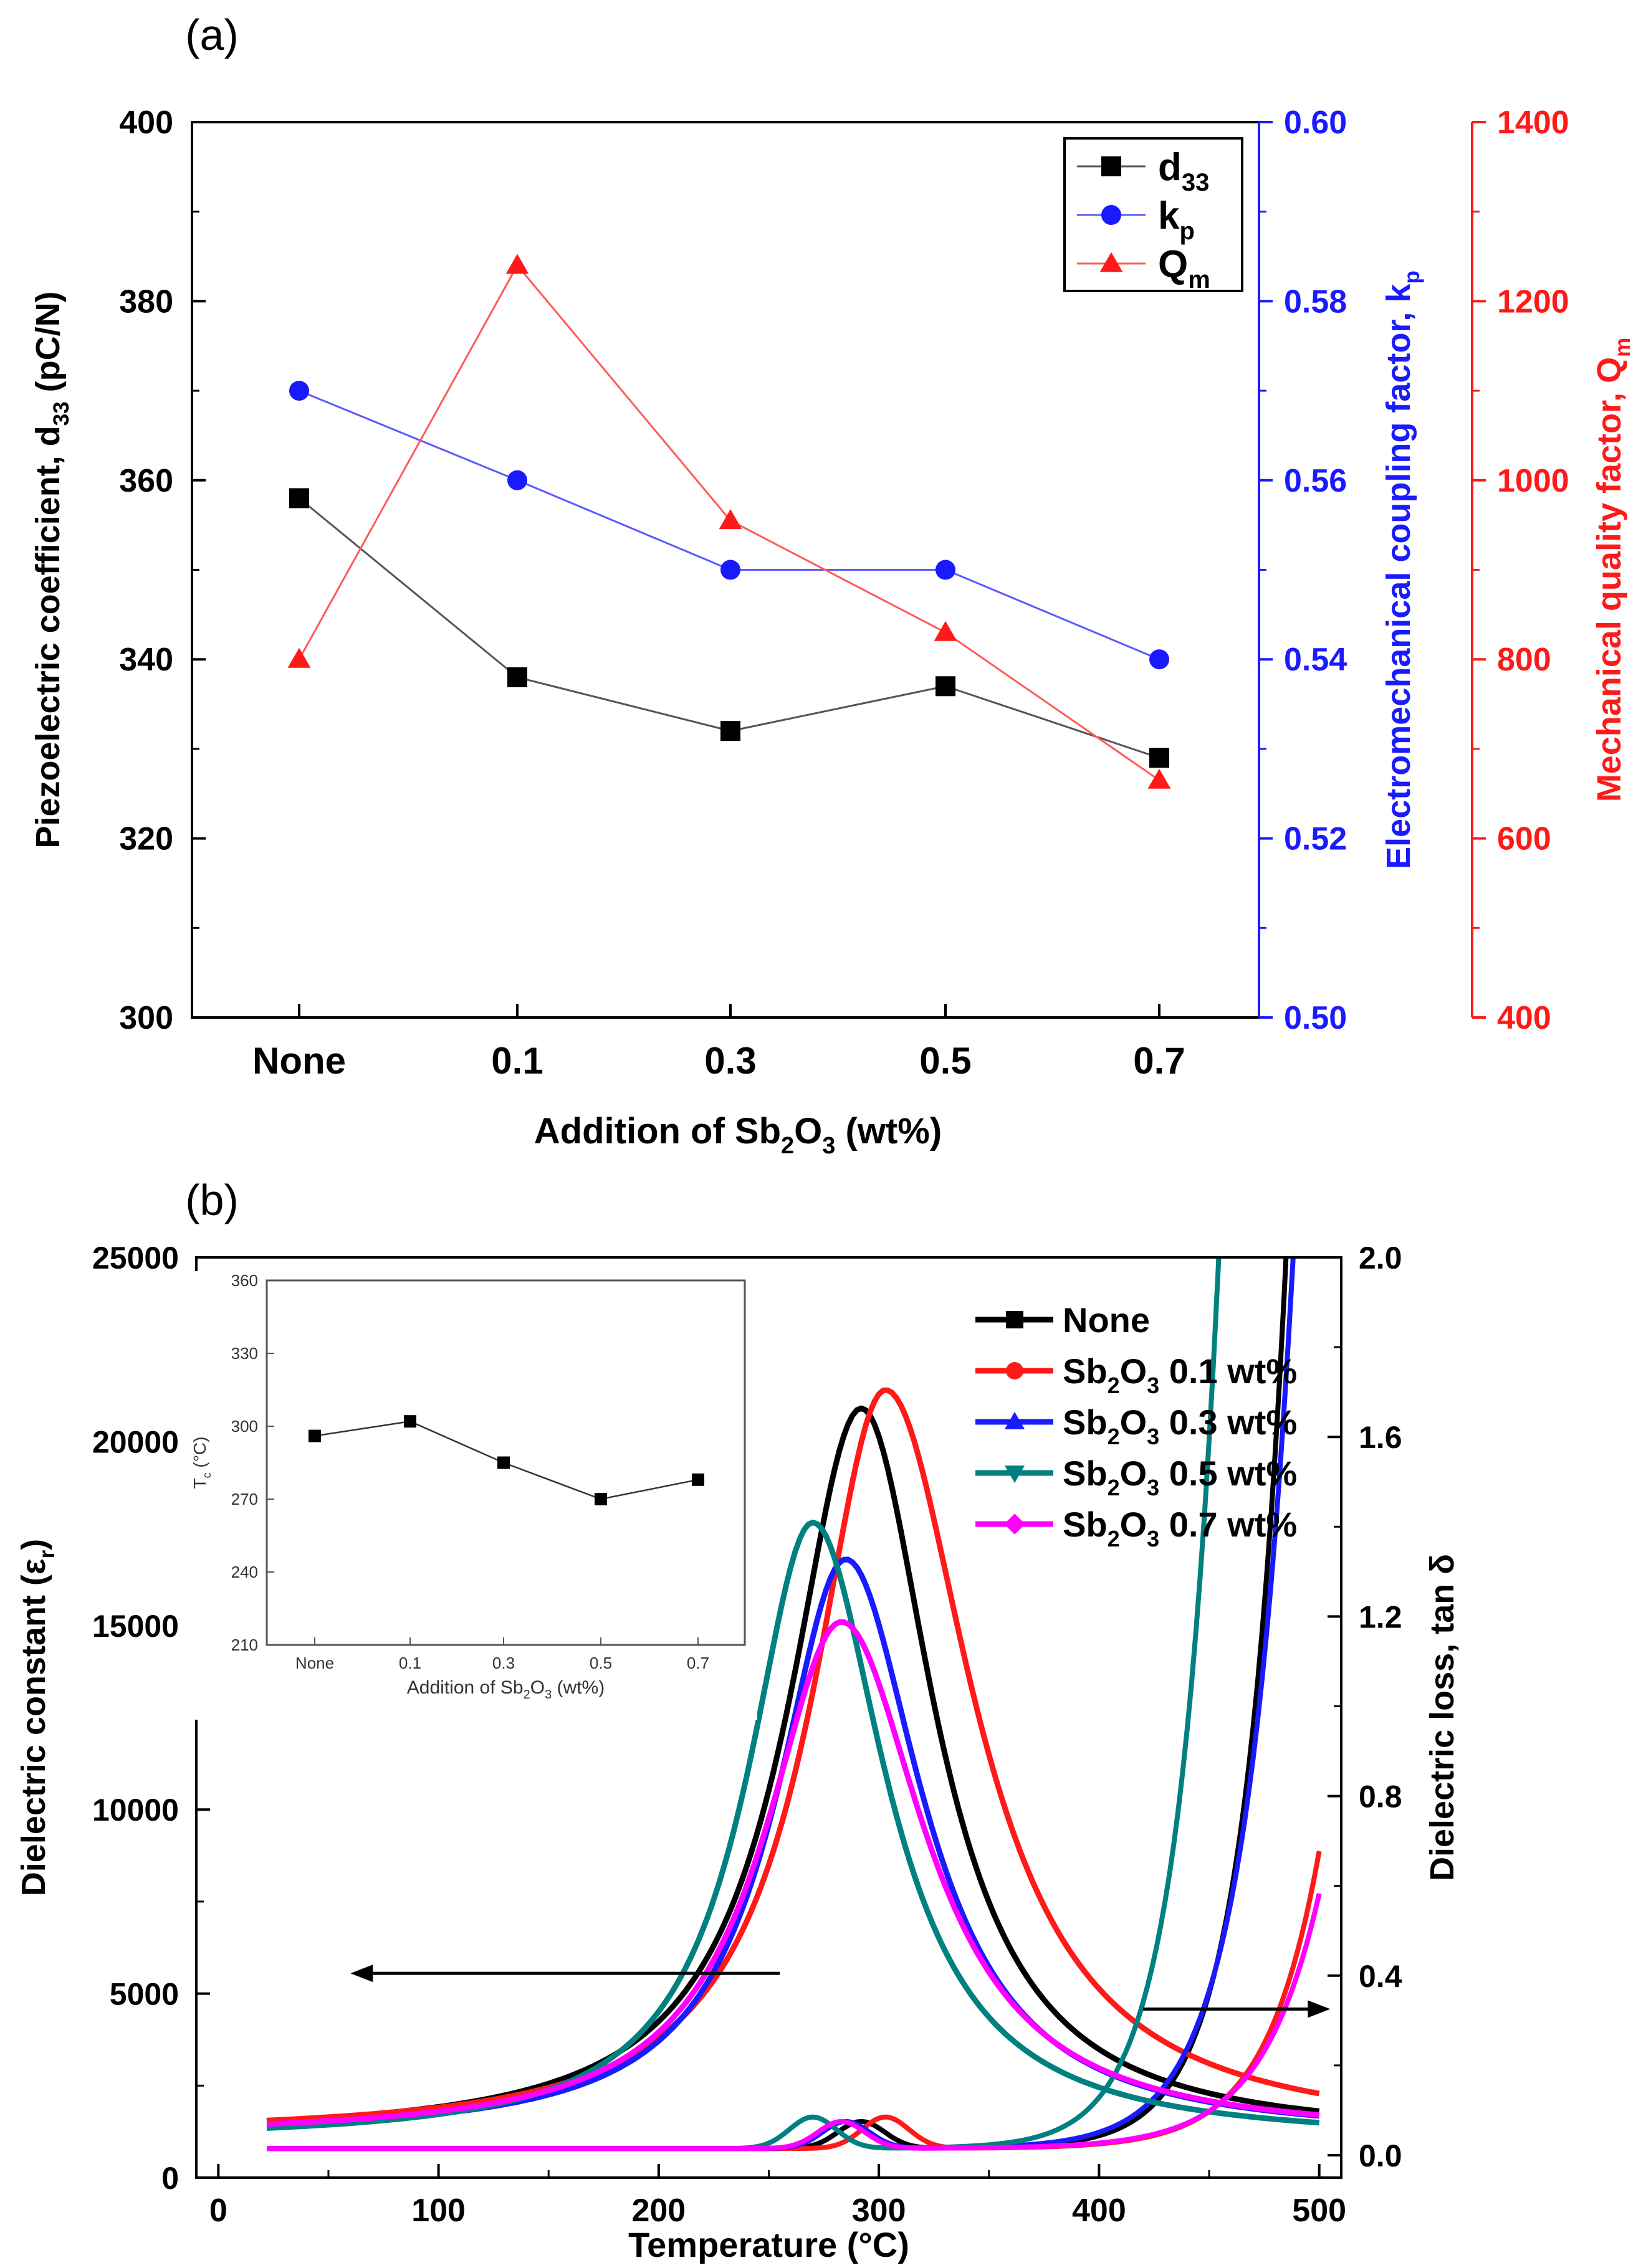 This screenshot has width=1651, height=2268. Describe the element at coordinates (879, 2211) in the screenshot. I see `temp-tick-label: 300` at that location.